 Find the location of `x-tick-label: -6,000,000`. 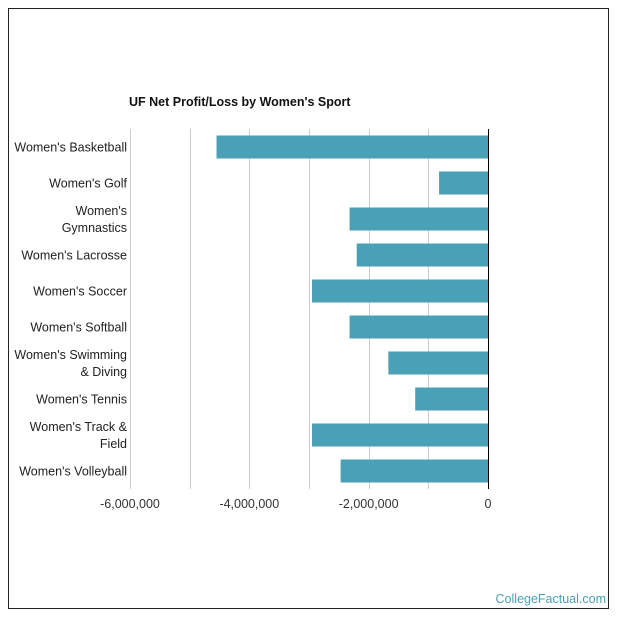

x-tick-label: -6,000,000 is located at coordinates (130, 504).